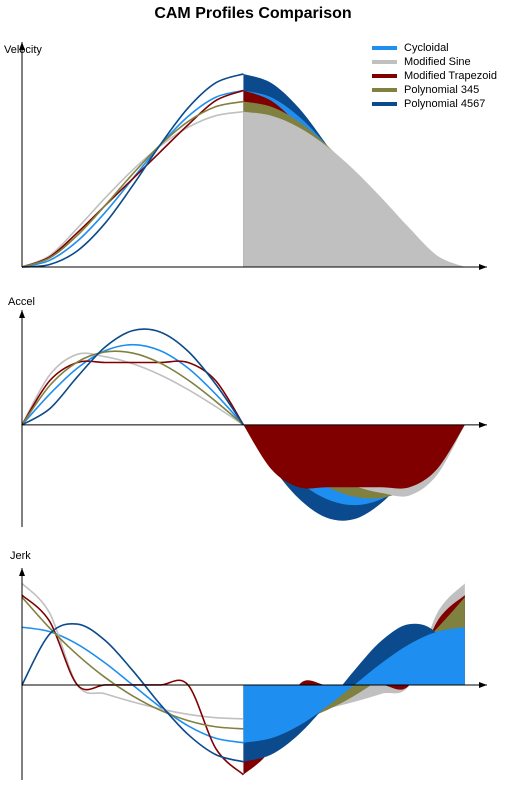 The image size is (506, 787). What do you see at coordinates (426, 48) in the screenshot?
I see `legend-label: Cycloidal` at bounding box center [426, 48].